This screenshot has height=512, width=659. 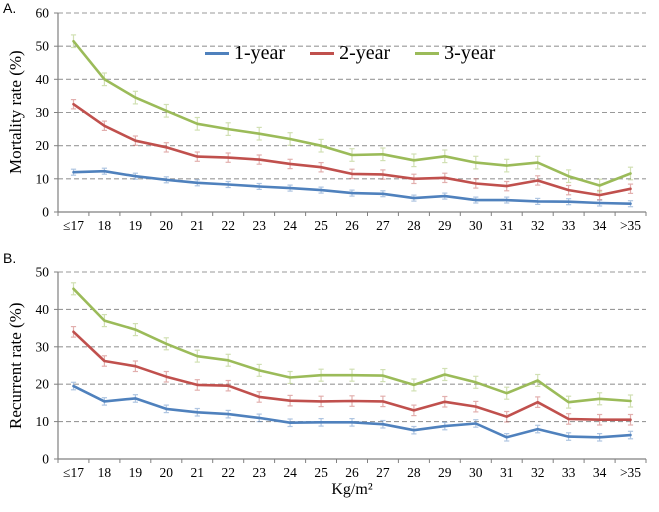 What do you see at coordinates (352, 489) in the screenshot?
I see `x-axis-title: Kg/m²` at bounding box center [352, 489].